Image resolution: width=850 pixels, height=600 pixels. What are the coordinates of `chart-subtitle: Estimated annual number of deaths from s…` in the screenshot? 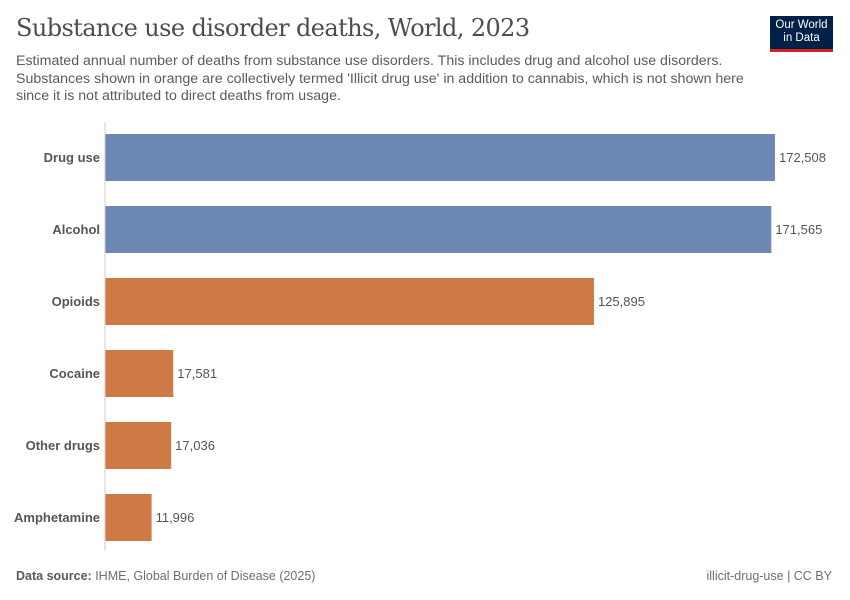 It's located at (380, 78).